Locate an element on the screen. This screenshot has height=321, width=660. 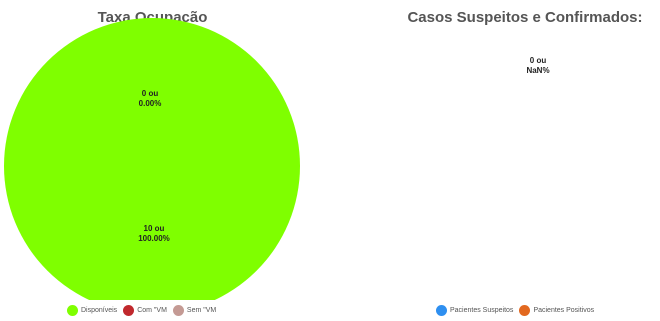
legend-item-disponiveis: Disponíveis is located at coordinates (92, 310).